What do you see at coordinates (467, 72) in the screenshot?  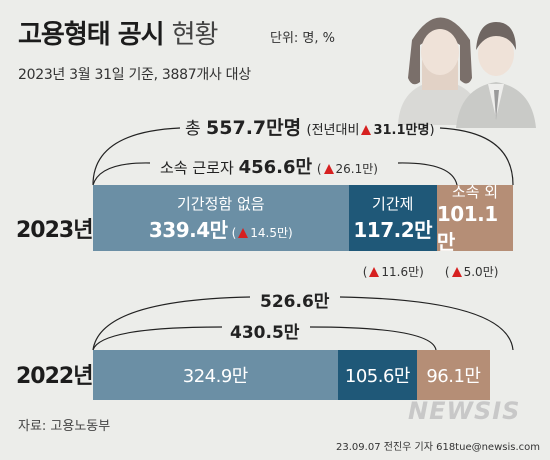 I see `people-illustration` at bounding box center [467, 72].